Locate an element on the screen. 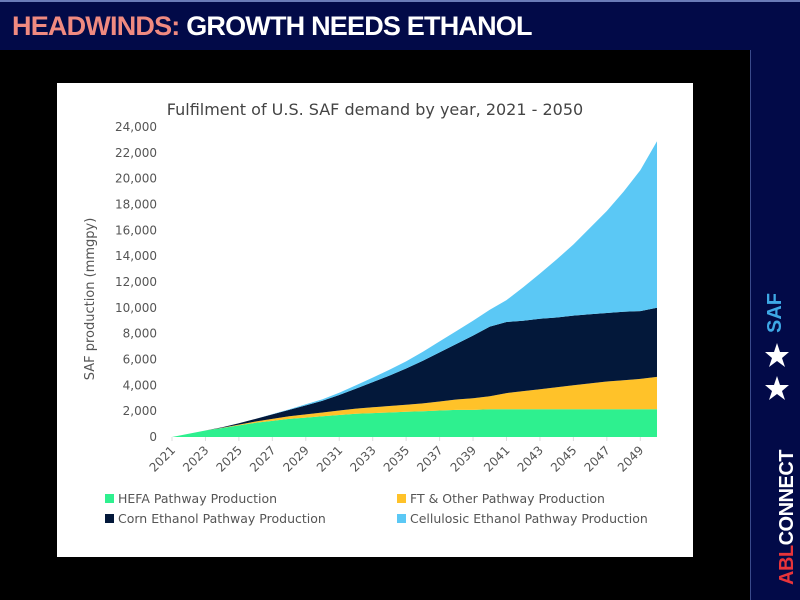  brand-wordmark: ABLCONNECT is located at coordinates (787, 517).